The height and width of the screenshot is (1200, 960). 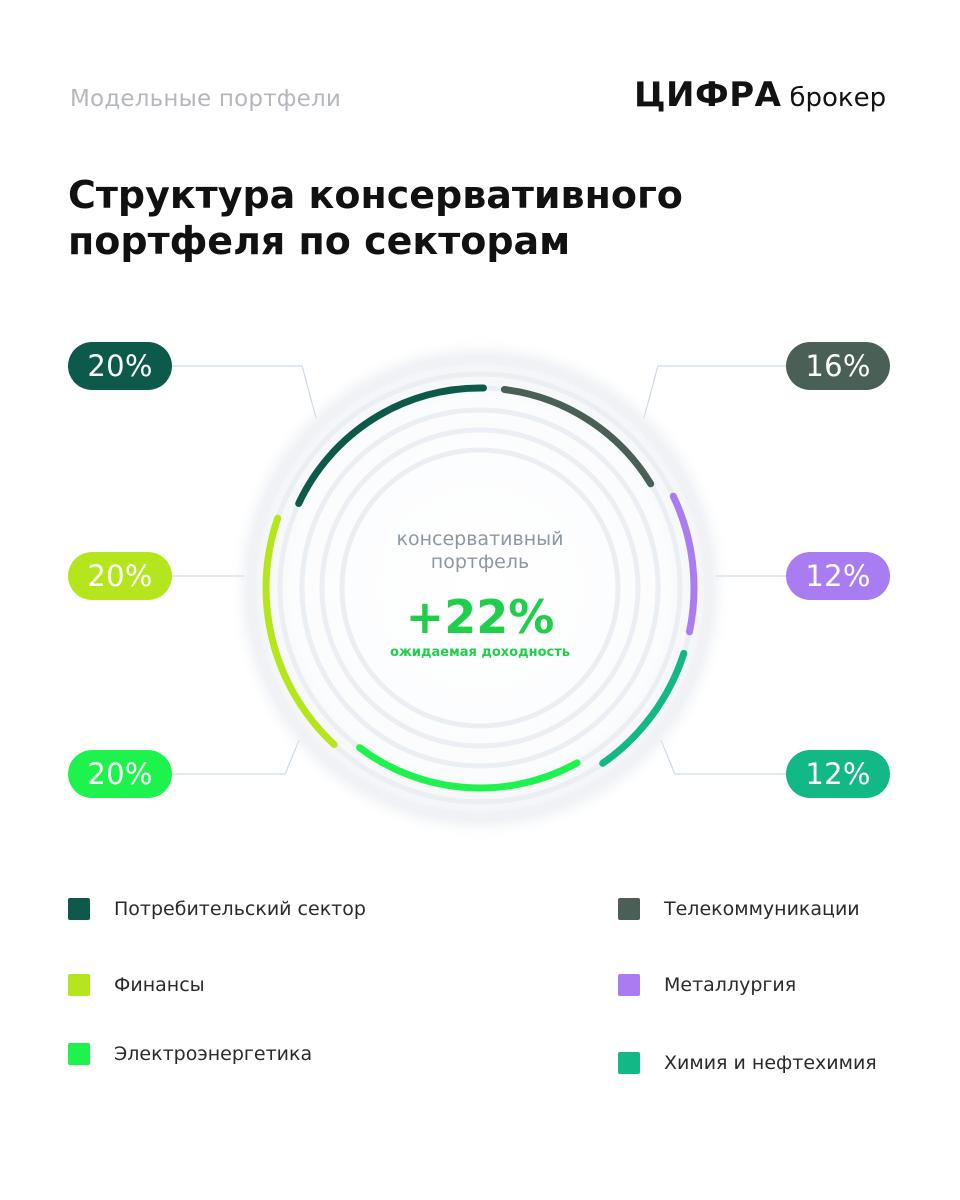 I want to click on logo-main-text: ЦИФРА, so click(x=708, y=95).